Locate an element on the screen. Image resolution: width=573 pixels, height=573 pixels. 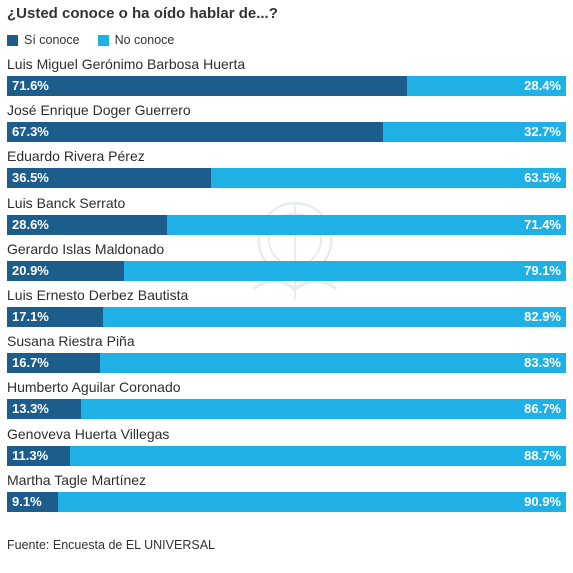
data-label-no-conoce: 79.1% is located at coordinates (542, 270).